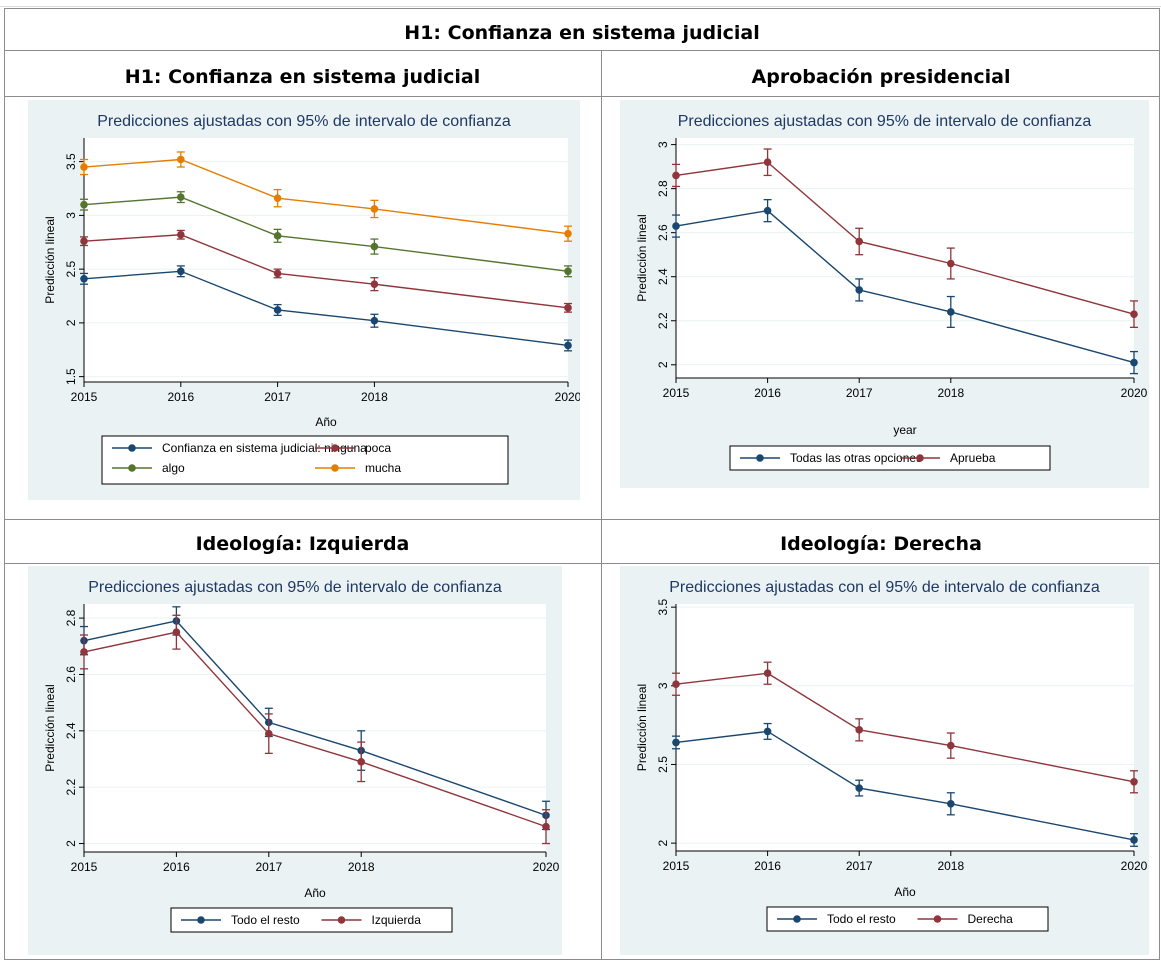 Image resolution: width=1161 pixels, height=961 pixels. I want to click on legend-label: Todas las otras opciones, so click(856, 458).